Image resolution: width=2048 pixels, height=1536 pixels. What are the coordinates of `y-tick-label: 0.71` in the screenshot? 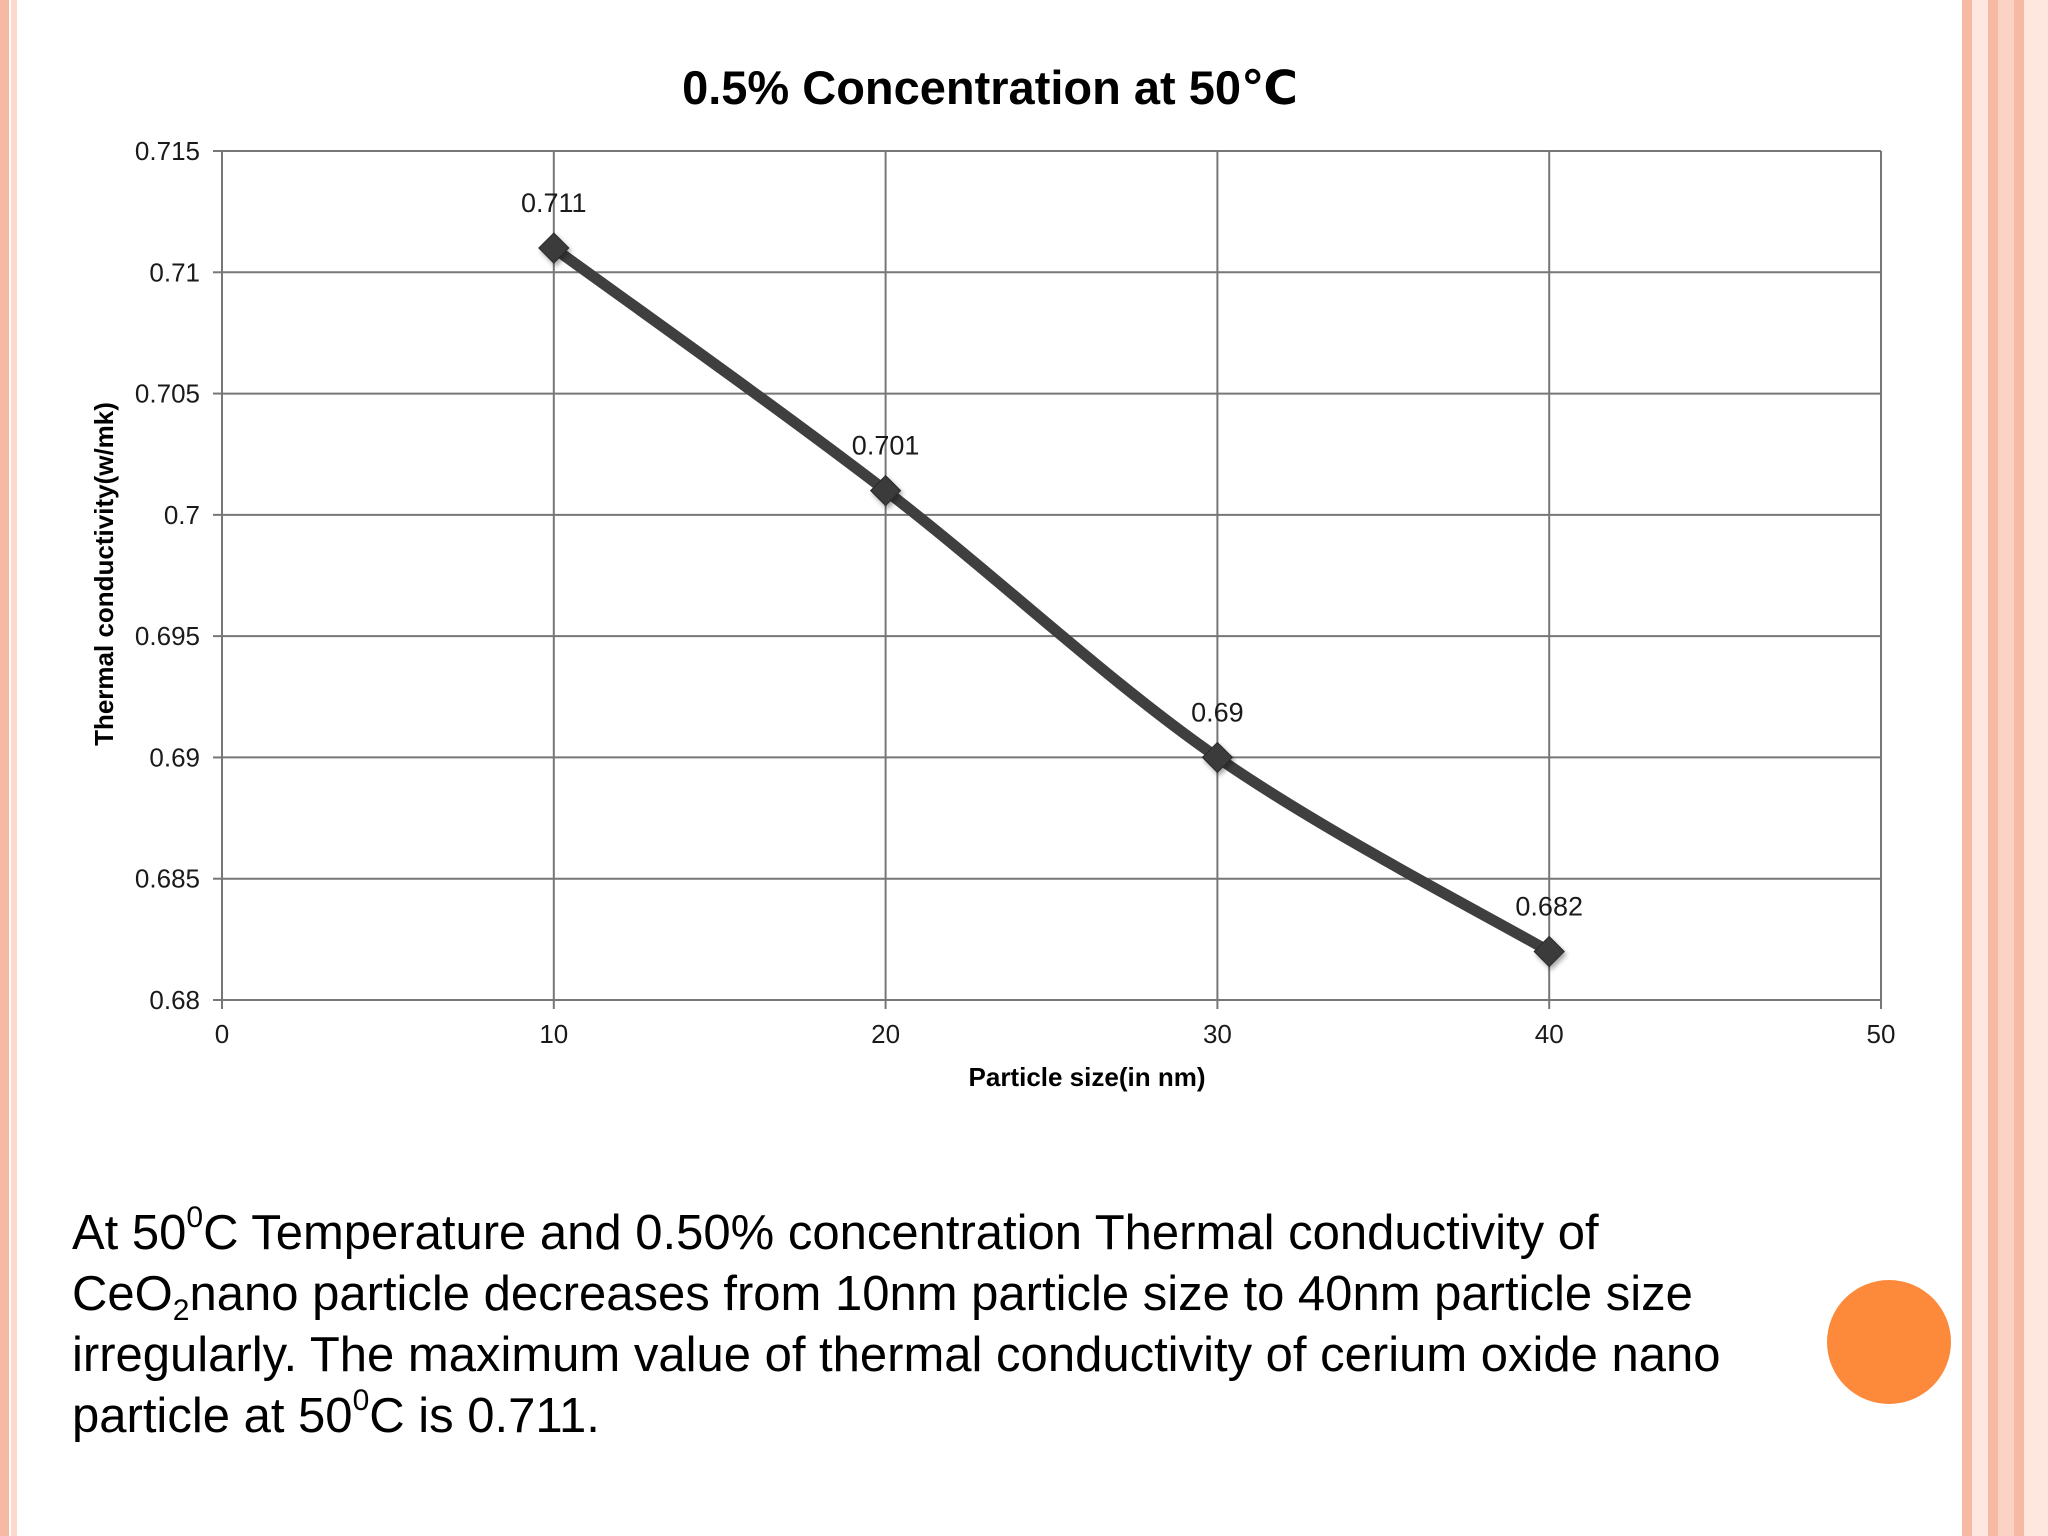 It's located at (174, 272).